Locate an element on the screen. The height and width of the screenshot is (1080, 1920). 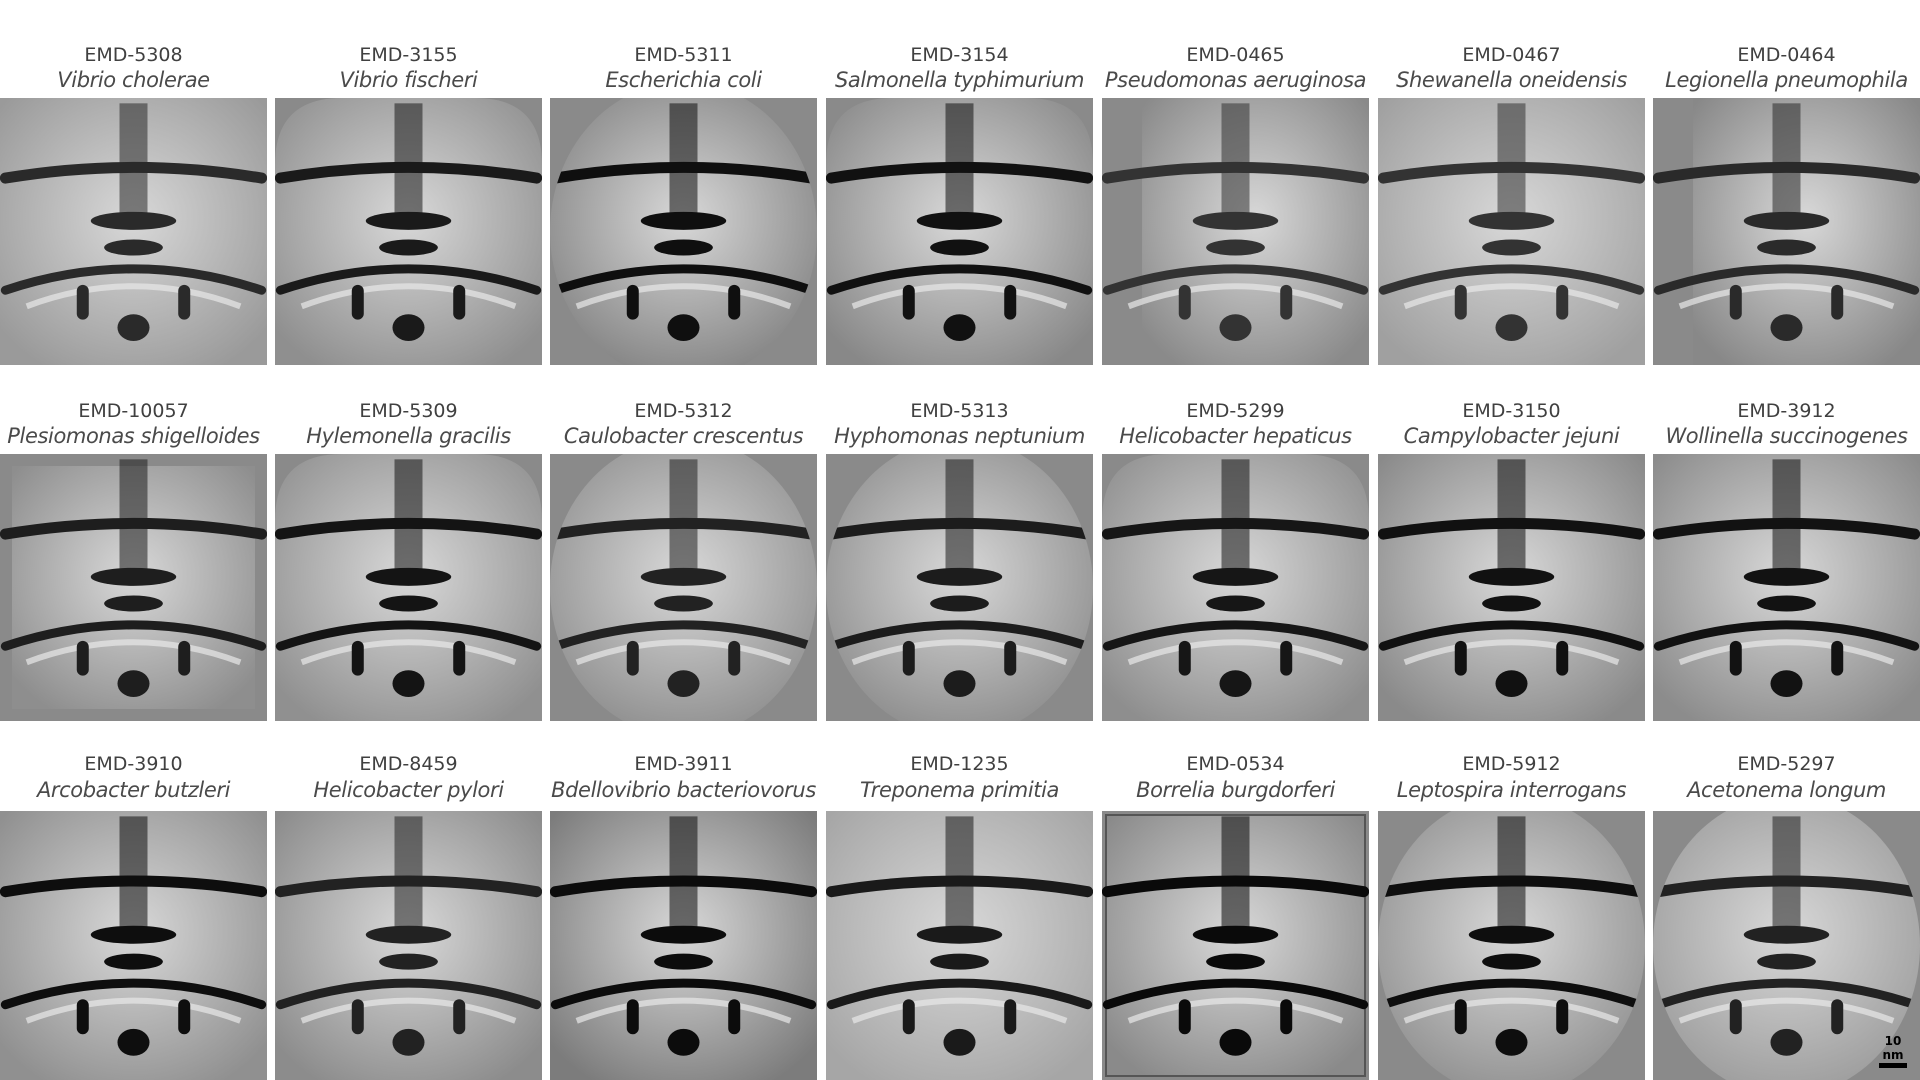
panel: EMD-3911 Bdellovibrio bacteriovorus is located at coordinates (683, 540).